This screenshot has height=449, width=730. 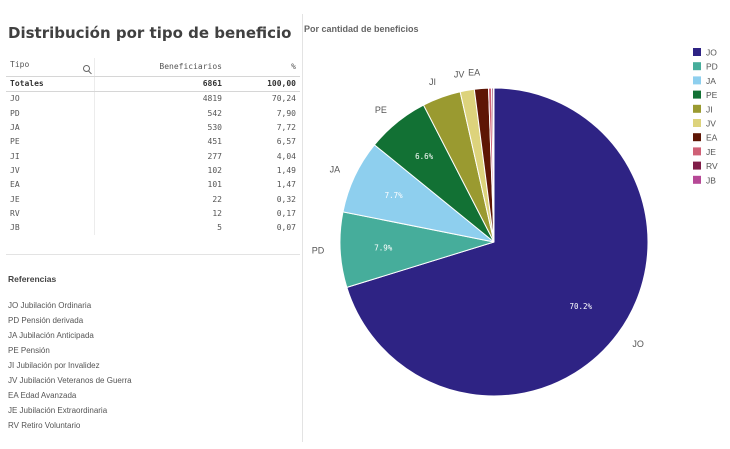 What do you see at coordinates (50, 185) in the screenshot?
I see `cell-tipo: EA` at bounding box center [50, 185].